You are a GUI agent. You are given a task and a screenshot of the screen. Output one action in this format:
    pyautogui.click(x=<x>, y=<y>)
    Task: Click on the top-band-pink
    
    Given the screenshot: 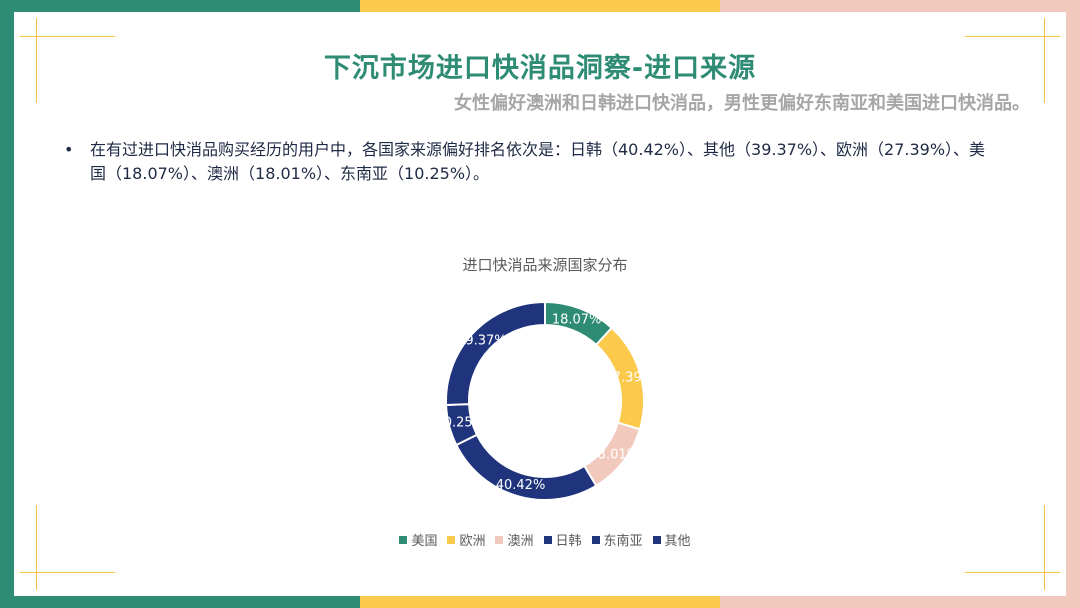 What is the action you would take?
    pyautogui.click(x=900, y=6)
    